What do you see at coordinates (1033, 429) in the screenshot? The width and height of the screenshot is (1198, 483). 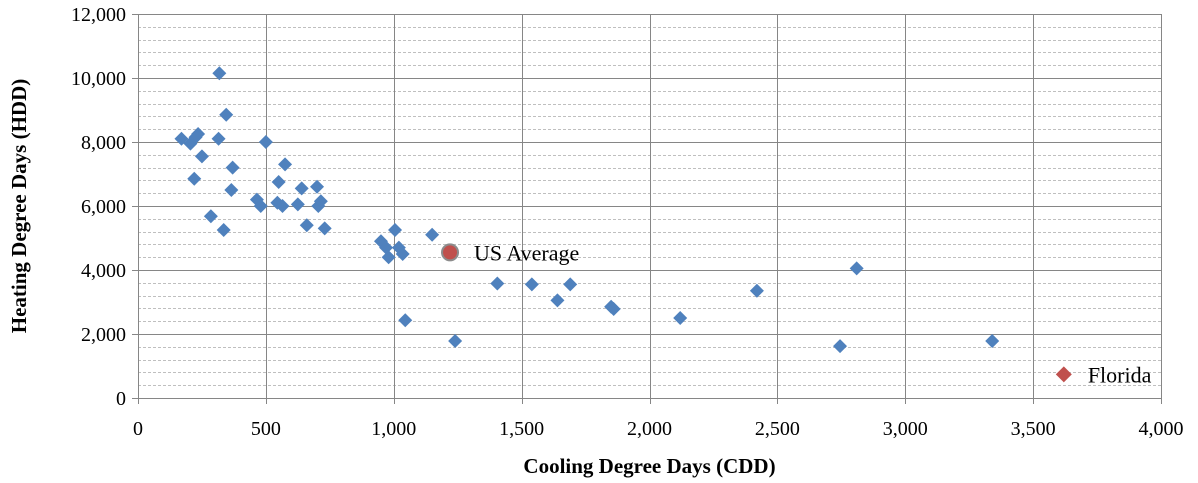 I see `x-tick-label: 3,500` at bounding box center [1033, 429].